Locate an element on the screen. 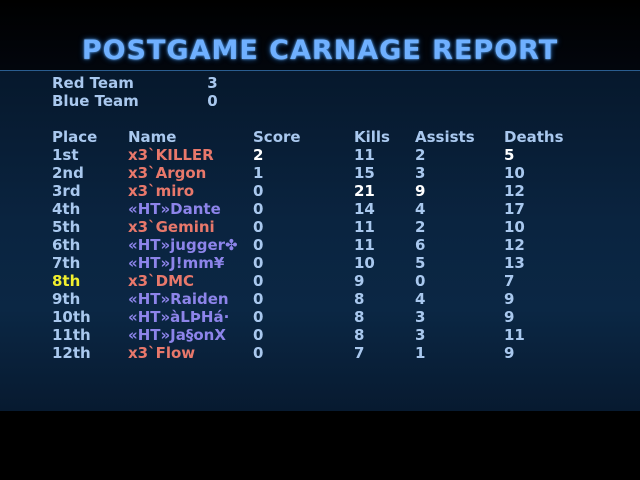  player-place: 9th is located at coordinates (66, 299).